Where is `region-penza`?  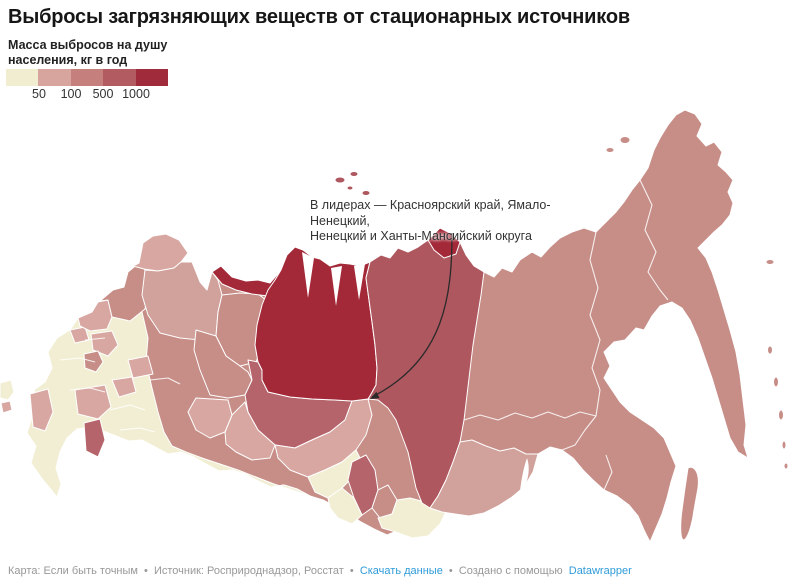
region-penza is located at coordinates (124, 387).